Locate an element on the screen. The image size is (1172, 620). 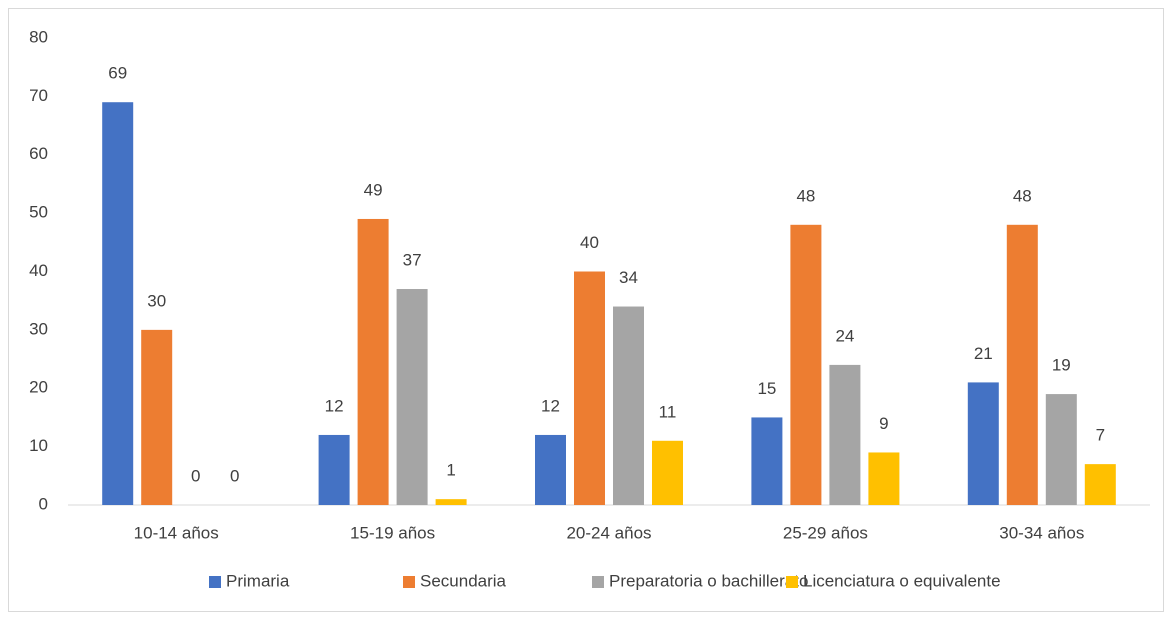
data-label: 15 is located at coordinates (766, 388).